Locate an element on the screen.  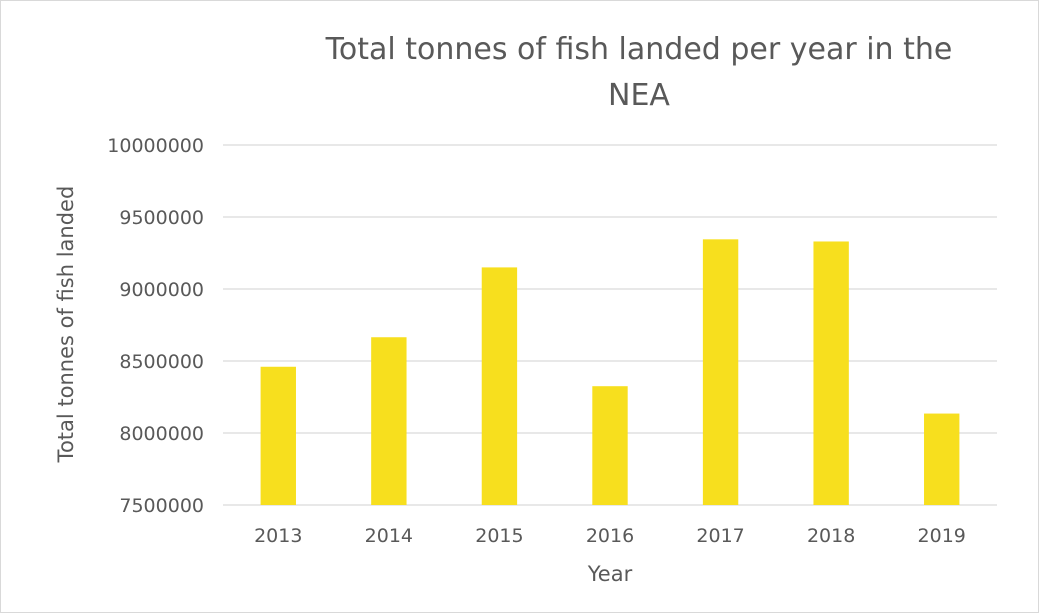
chart-title-line-2: NEA is located at coordinates (639, 95).